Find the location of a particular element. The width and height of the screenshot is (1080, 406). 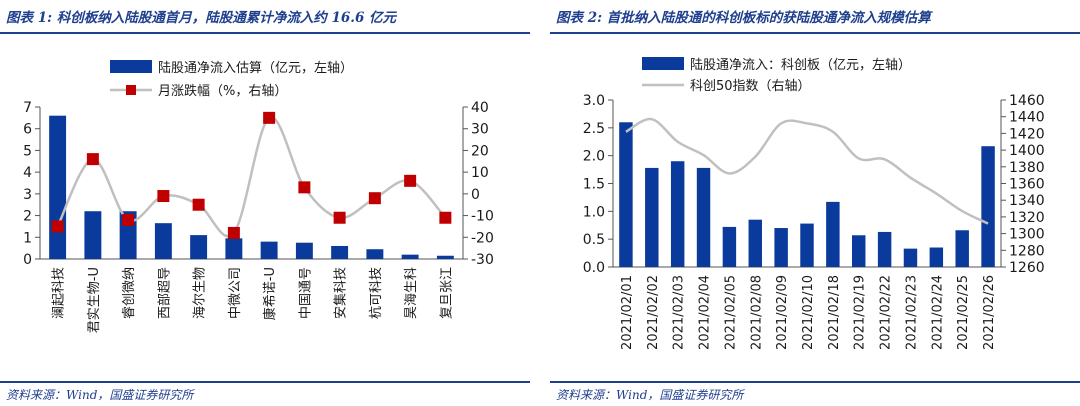

category-label: 2021/02/02 is located at coordinates (653, 312).